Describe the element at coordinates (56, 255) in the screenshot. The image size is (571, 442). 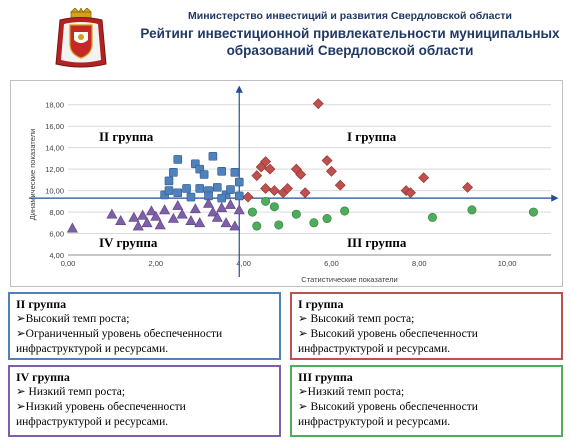
I see `y-tick-label: 4,00` at that location.